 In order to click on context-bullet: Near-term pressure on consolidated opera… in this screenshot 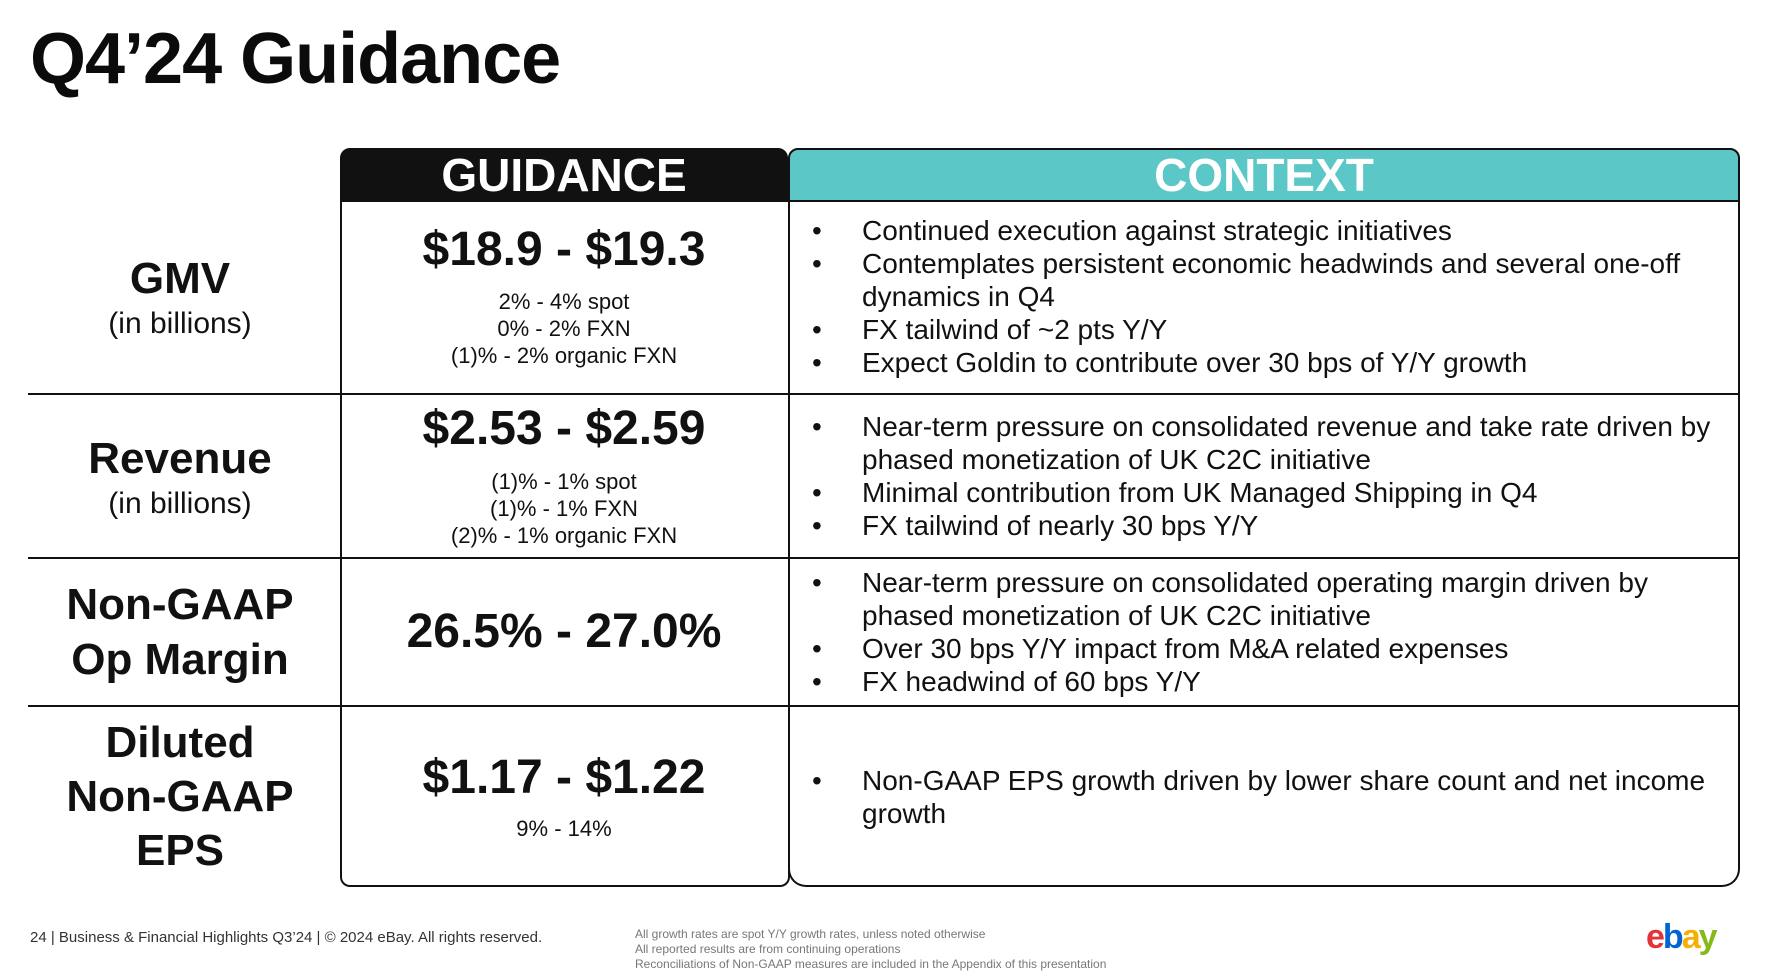, I will do `click(1264, 599)`.